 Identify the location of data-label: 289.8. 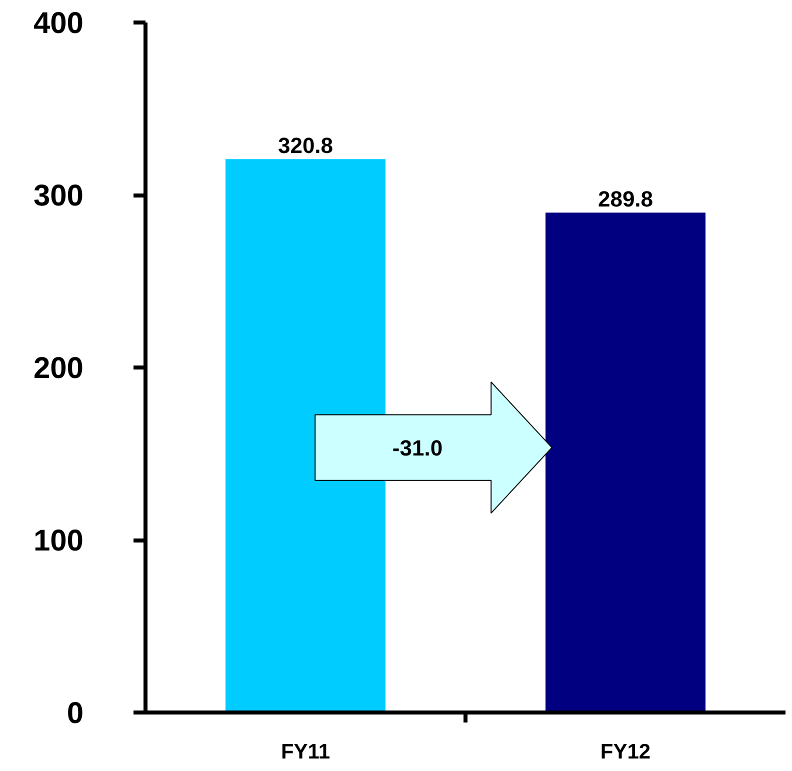
(626, 199).